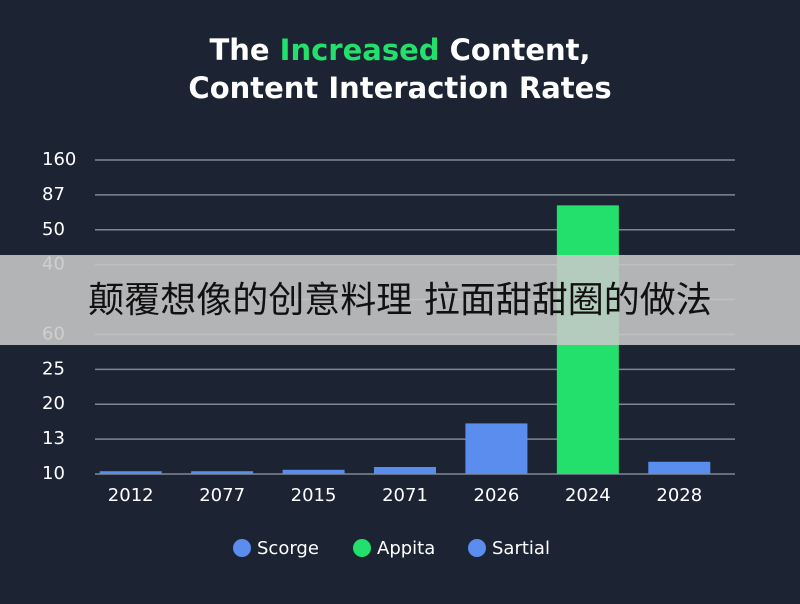 Image resolution: width=800 pixels, height=604 pixels. What do you see at coordinates (405, 495) in the screenshot?
I see `x-tick-label: 2071` at bounding box center [405, 495].